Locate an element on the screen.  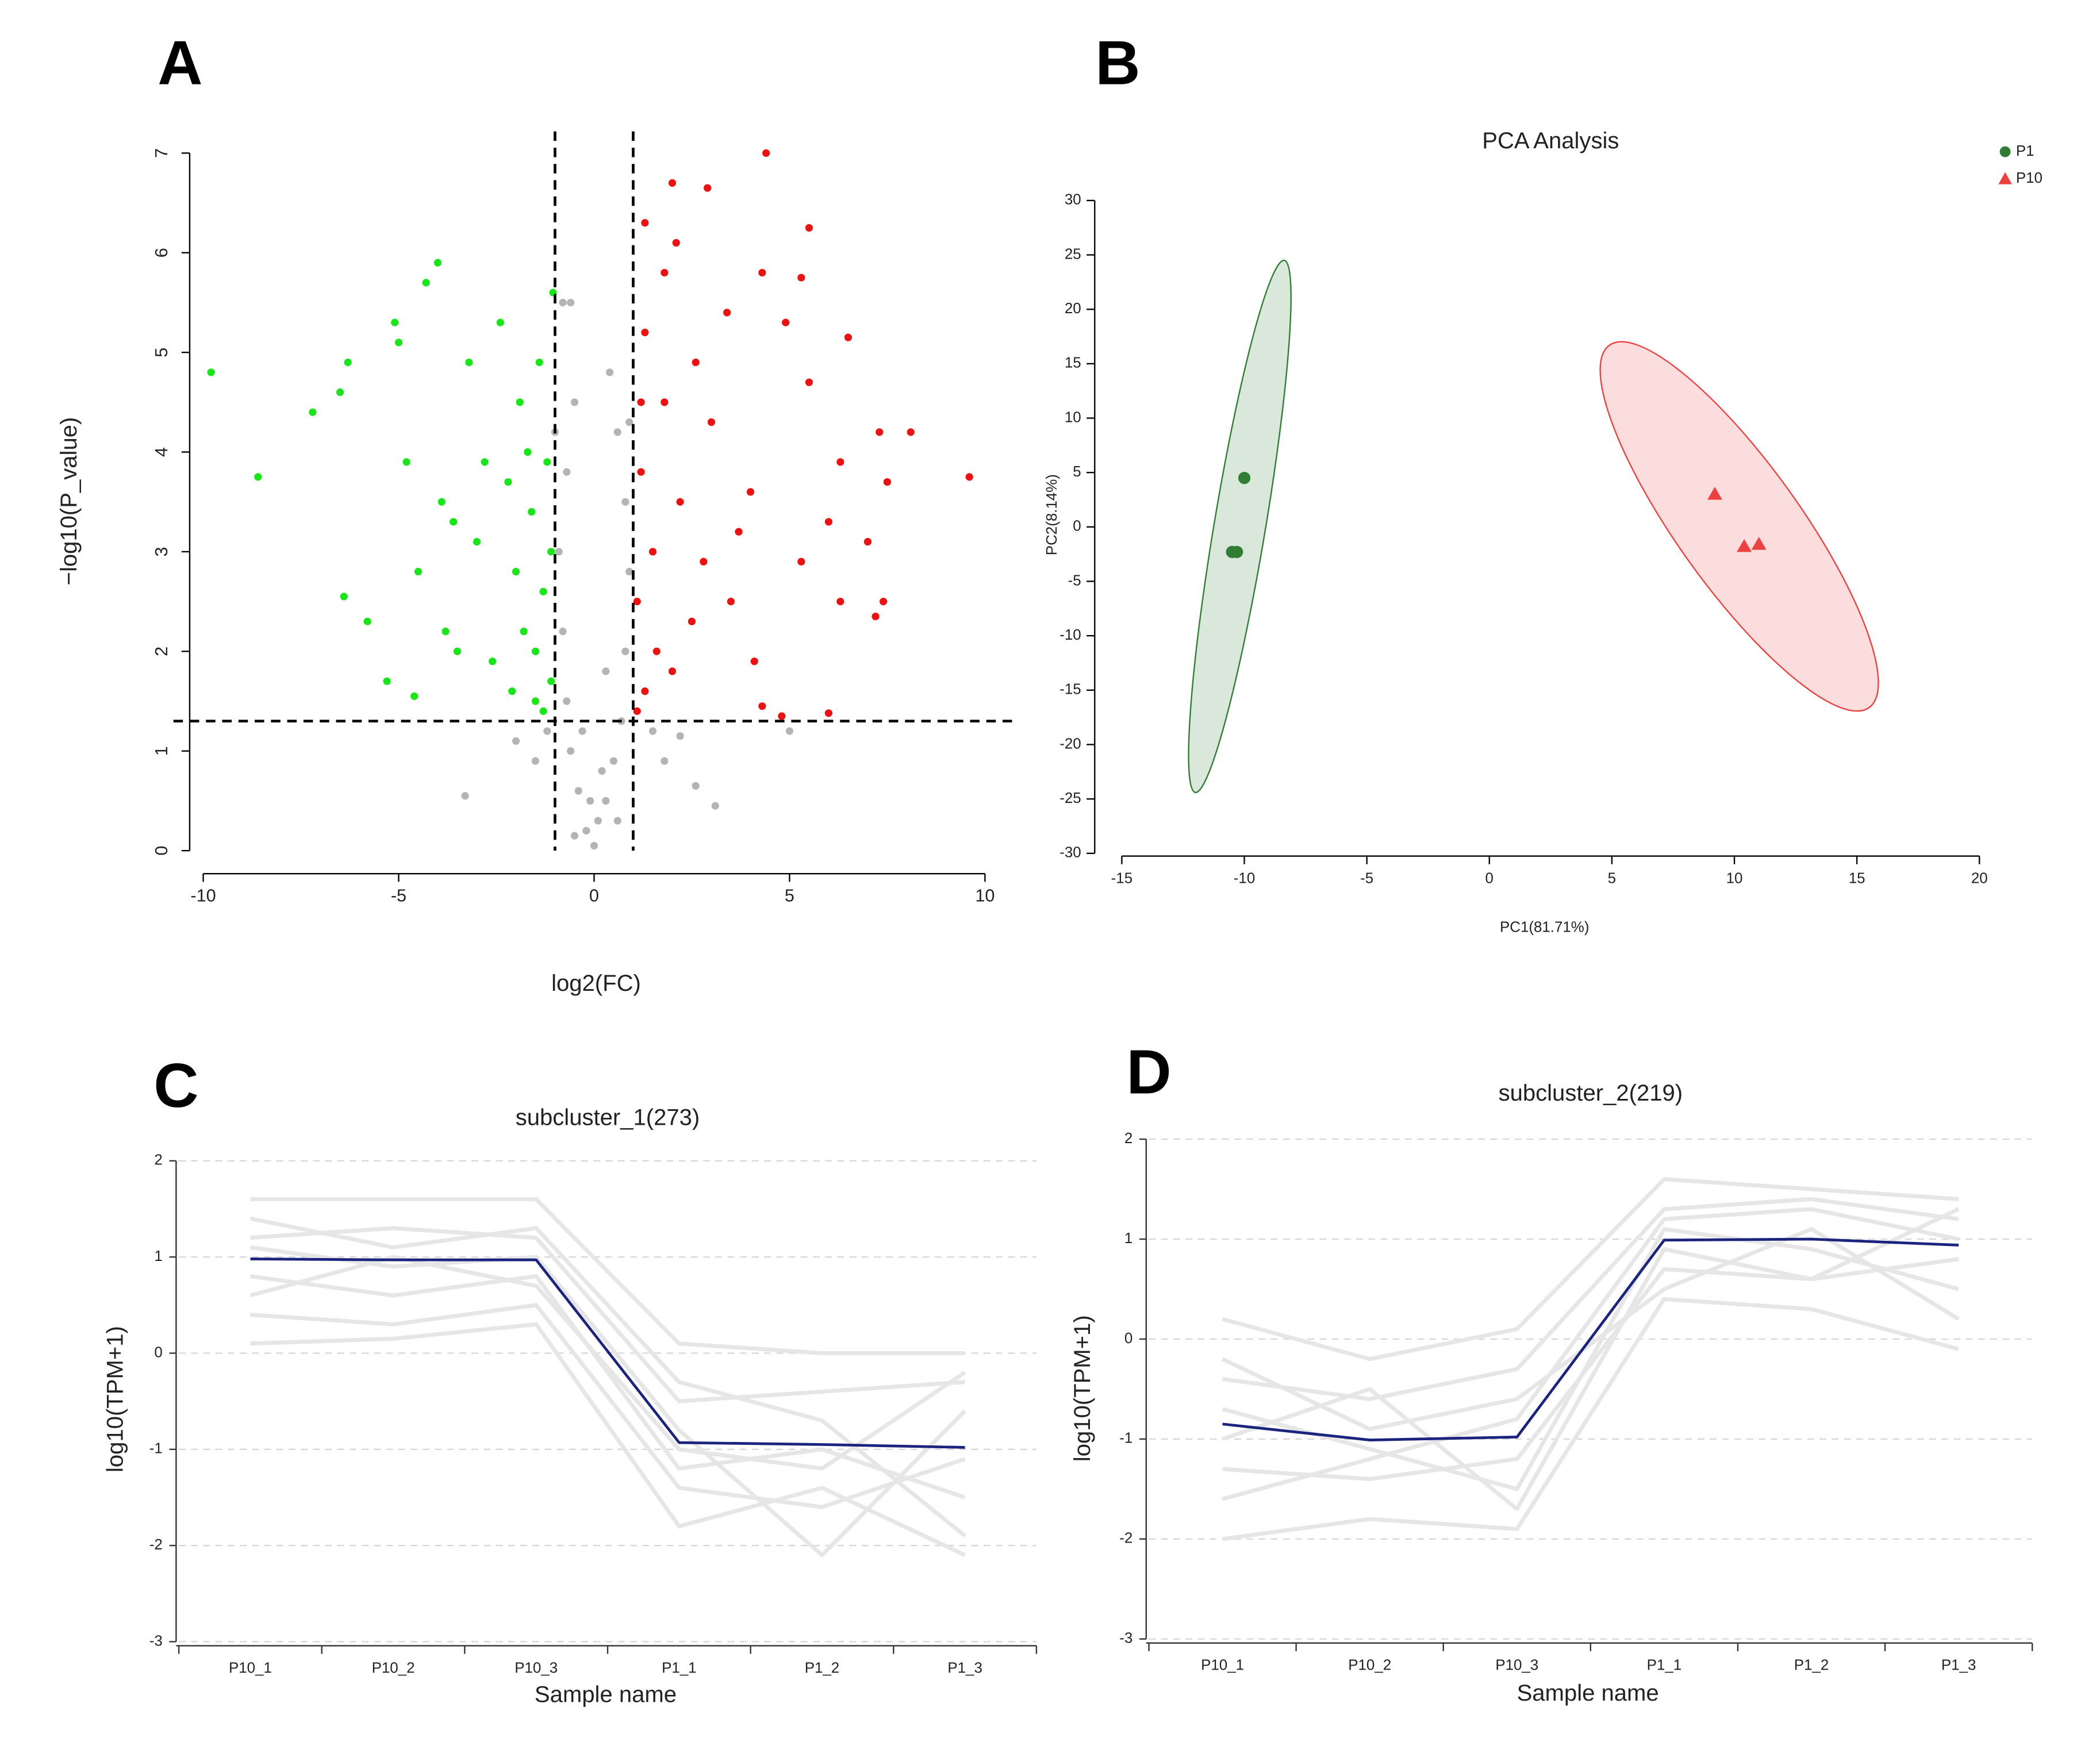
y-tick-label: 6 is located at coordinates (161, 252).